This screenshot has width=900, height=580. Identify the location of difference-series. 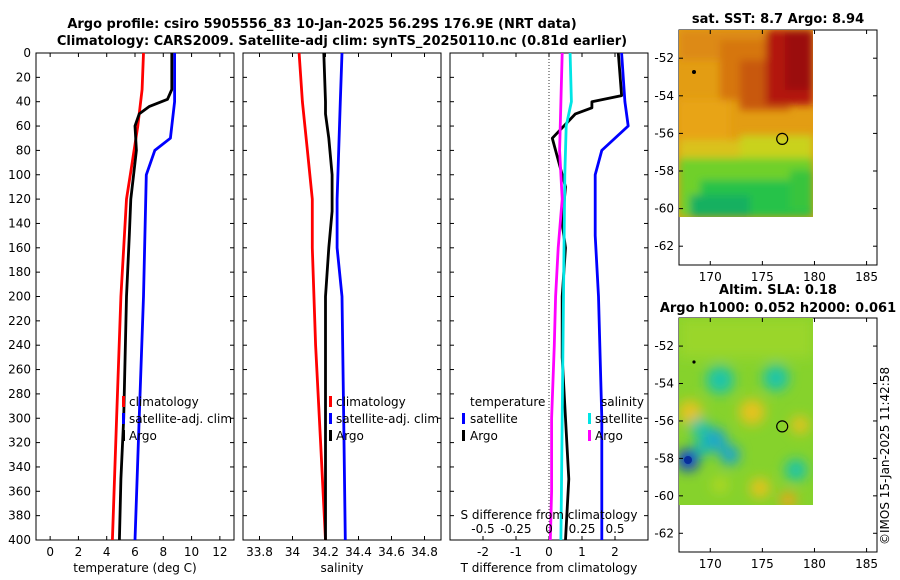
(589, 296).